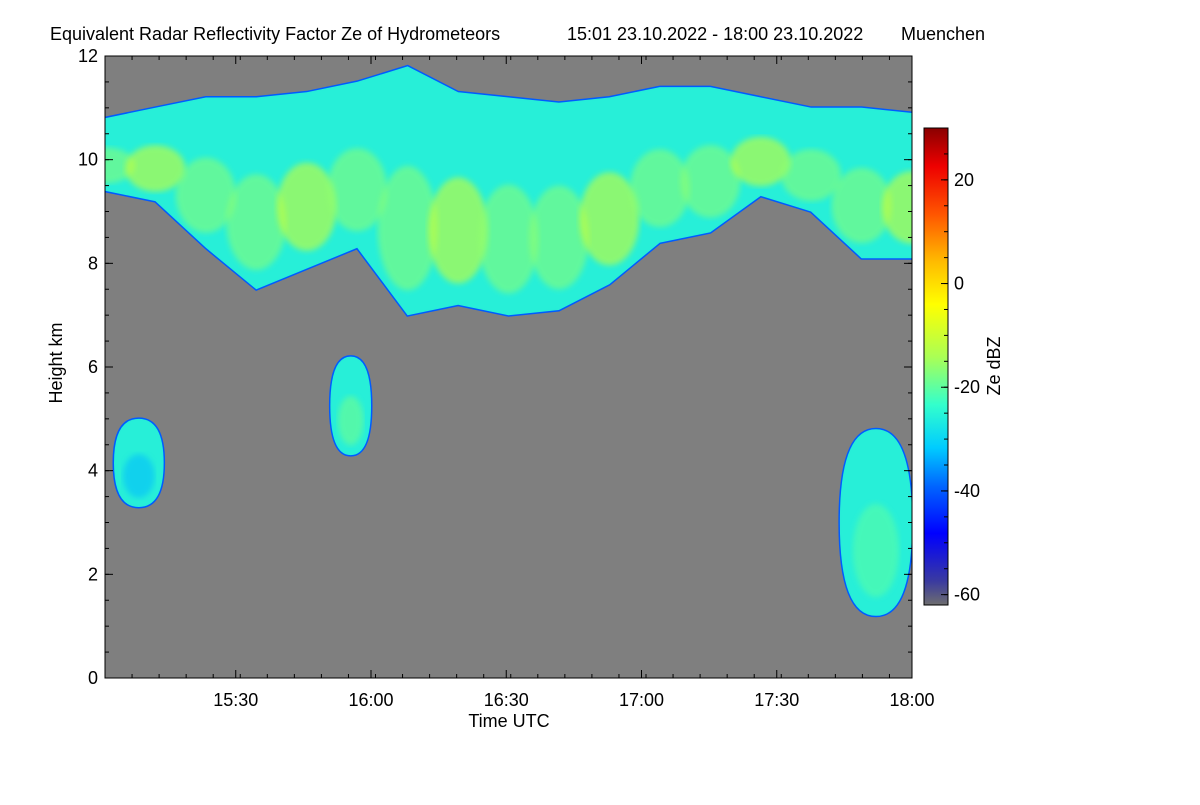  I want to click on y-tick-label: 4, so click(93, 471).